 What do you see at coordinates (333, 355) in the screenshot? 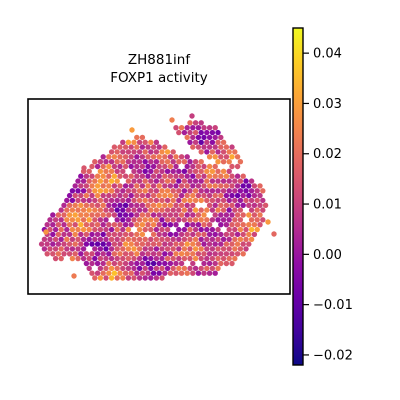
I see `colorbar-tick-label: −0.02` at bounding box center [333, 355].